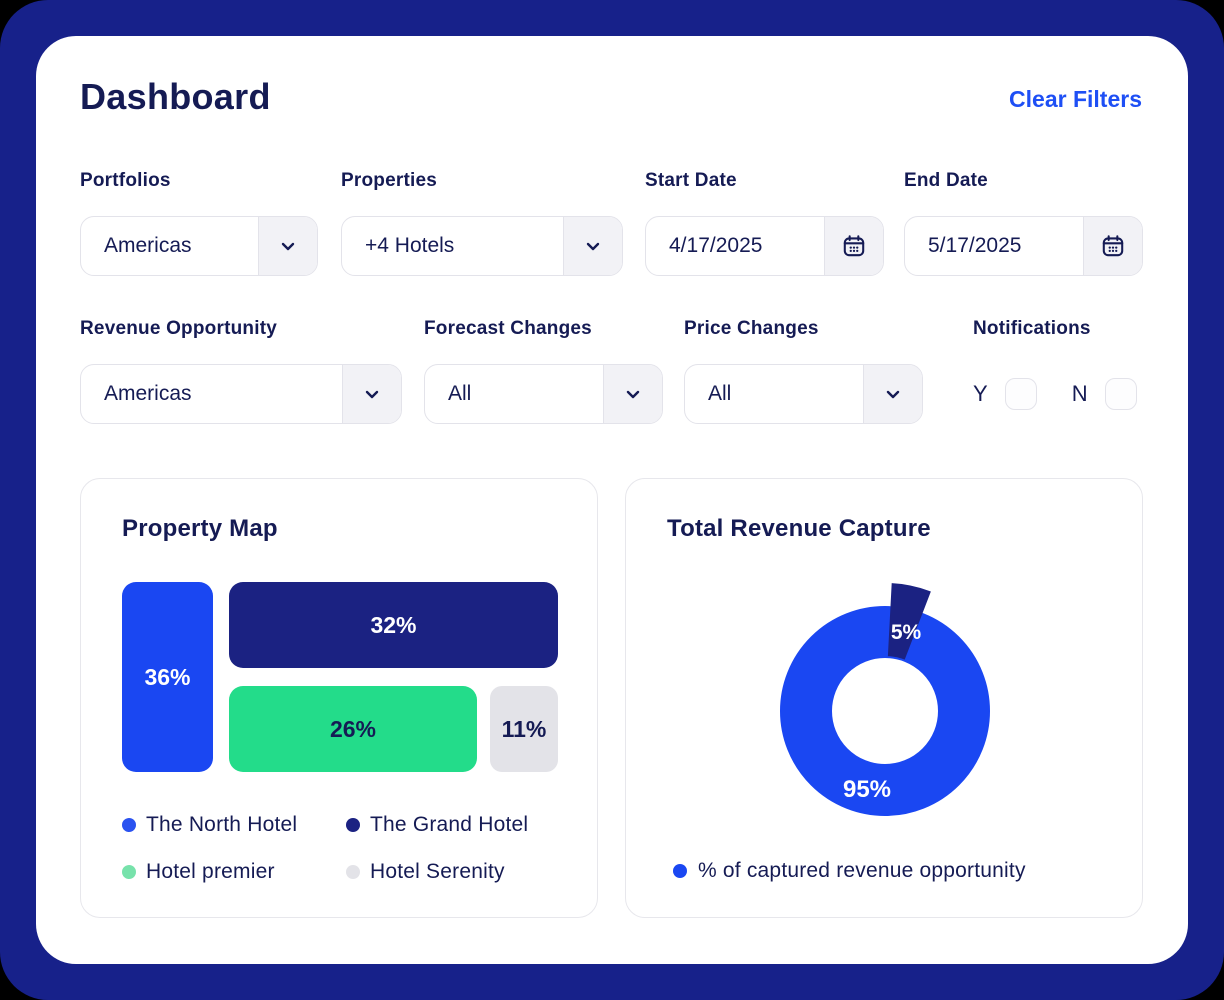 The image size is (1224, 1000). I want to click on treemap-block-hotel-premier: 26%, so click(353, 729).